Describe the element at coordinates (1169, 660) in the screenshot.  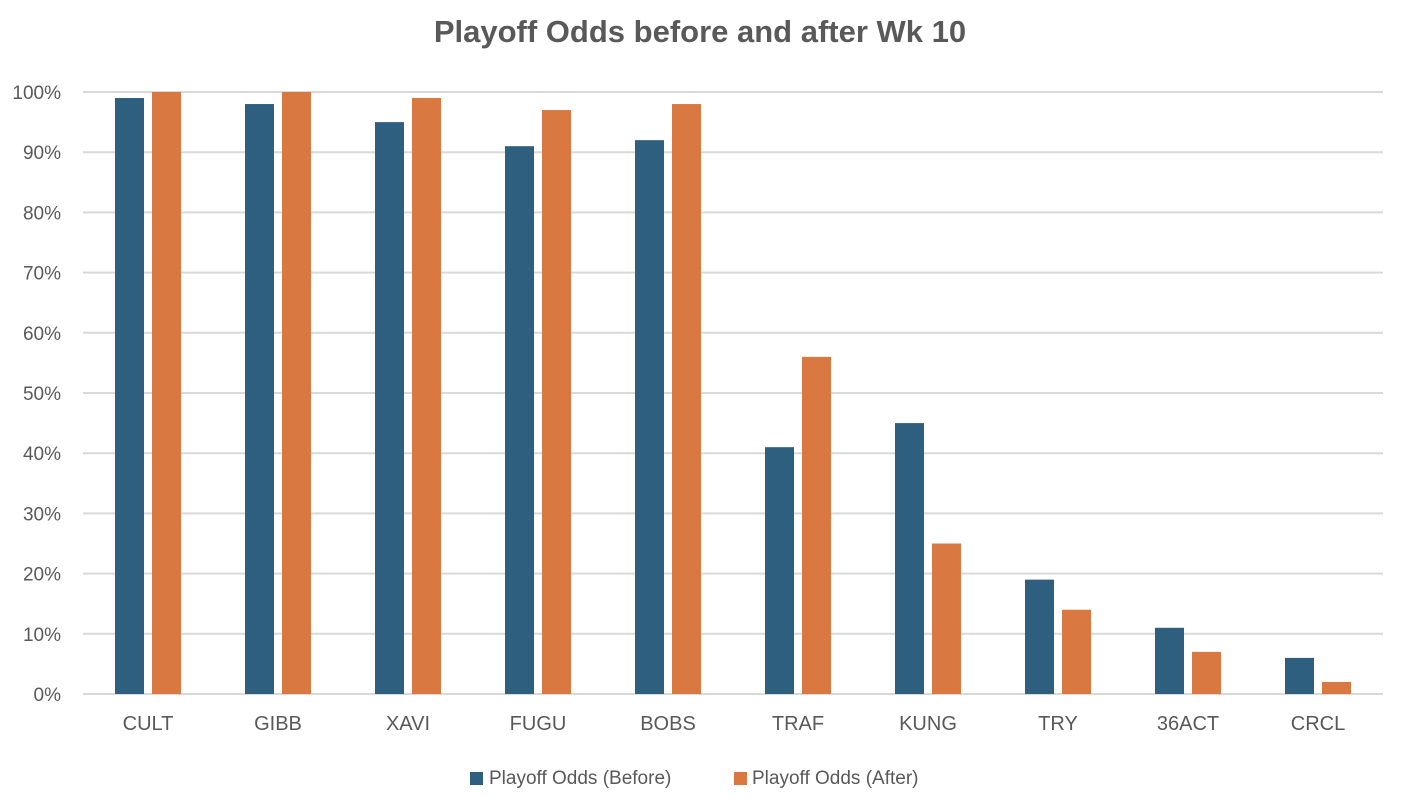
I see `bar-36act-before` at that location.